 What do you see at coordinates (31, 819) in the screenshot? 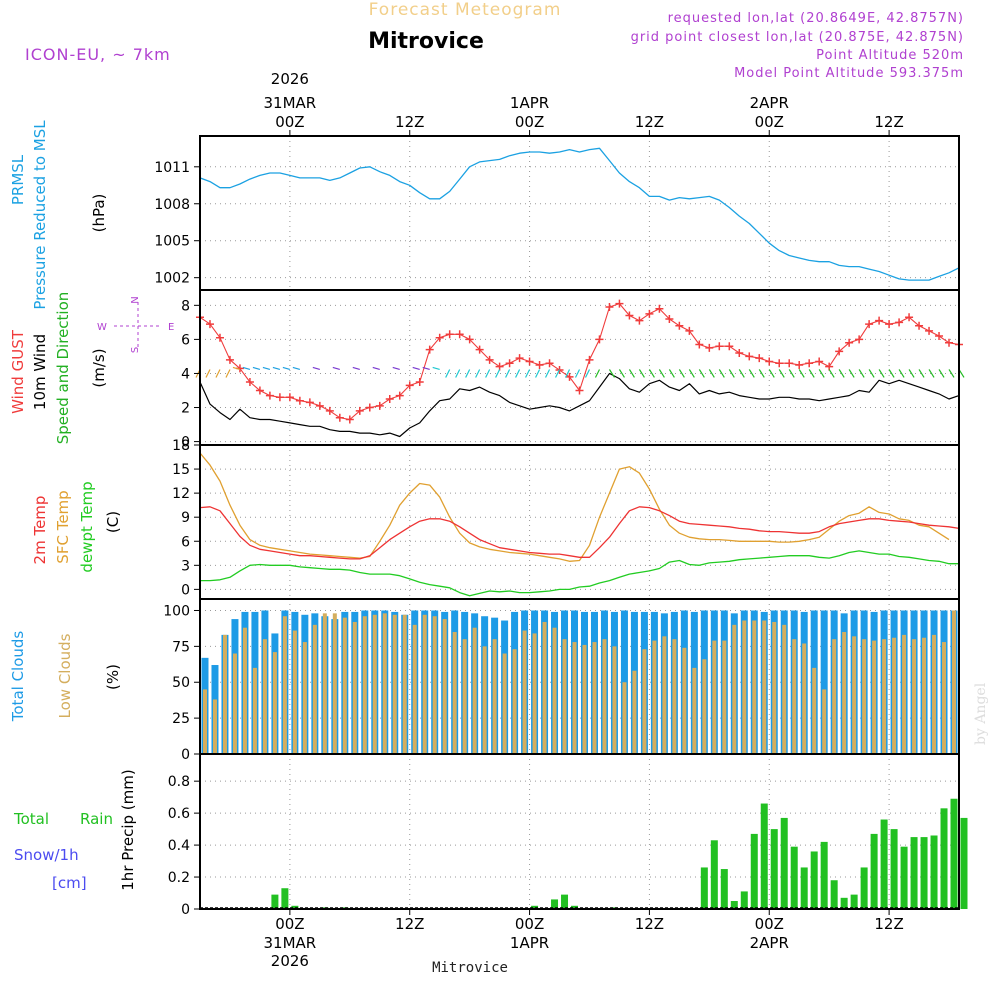
I see `precip-label-total: Total` at bounding box center [31, 819].